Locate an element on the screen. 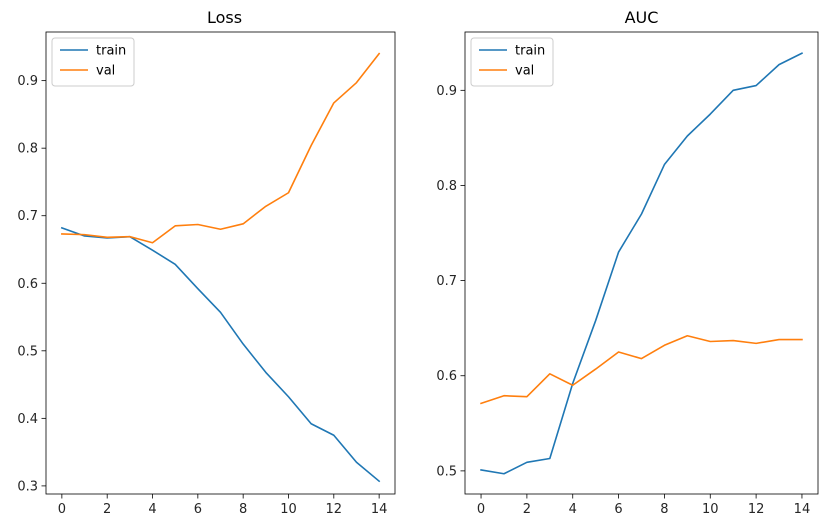 The height and width of the screenshot is (528, 826). y-tick-label: 0.3 is located at coordinates (27, 486).